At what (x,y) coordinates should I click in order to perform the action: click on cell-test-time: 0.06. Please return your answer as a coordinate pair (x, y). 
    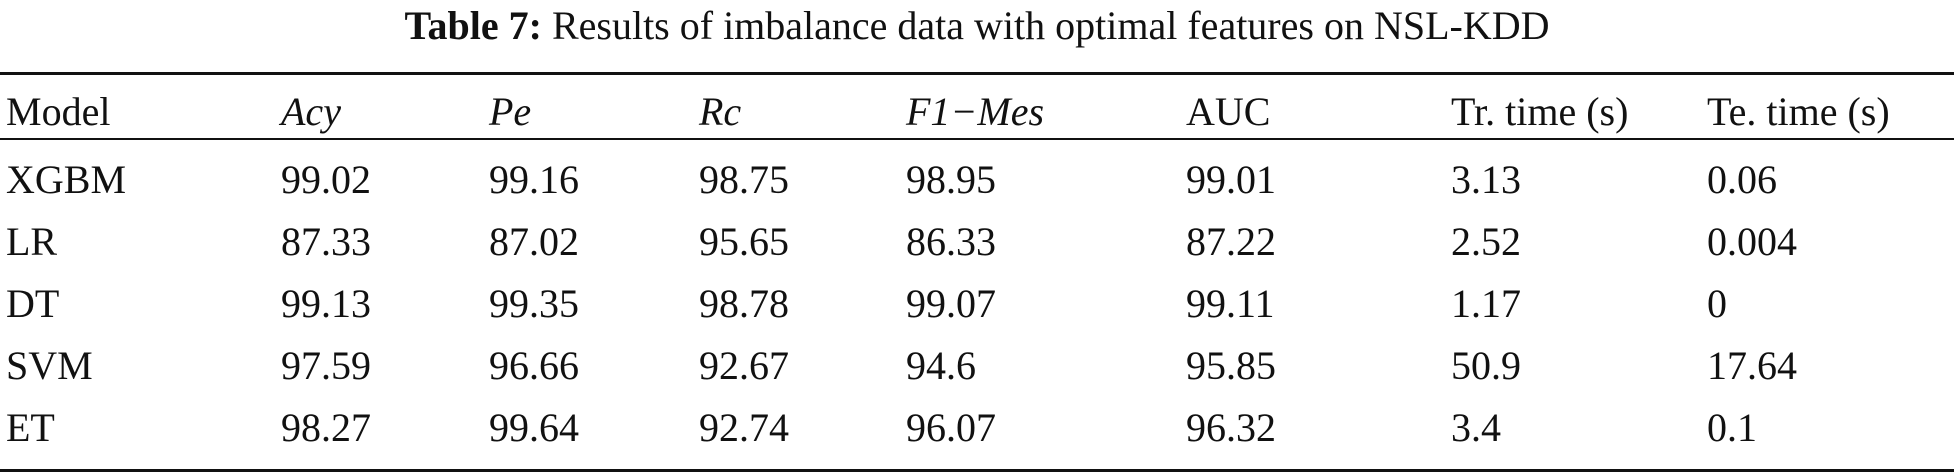
    Looking at the image, I should click on (1742, 179).